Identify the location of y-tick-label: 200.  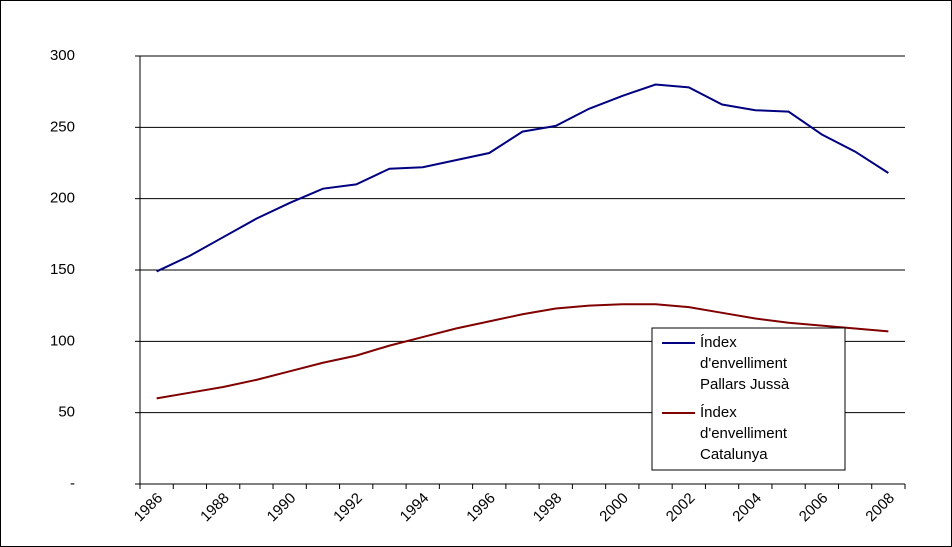
(62, 198).